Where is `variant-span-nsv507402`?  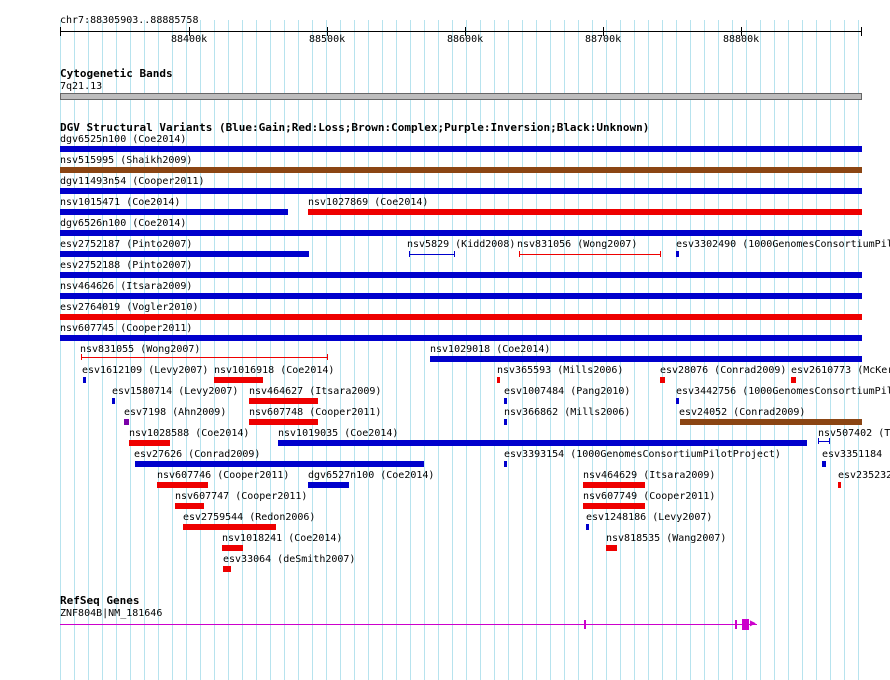 variant-span-nsv507402 is located at coordinates (824, 441).